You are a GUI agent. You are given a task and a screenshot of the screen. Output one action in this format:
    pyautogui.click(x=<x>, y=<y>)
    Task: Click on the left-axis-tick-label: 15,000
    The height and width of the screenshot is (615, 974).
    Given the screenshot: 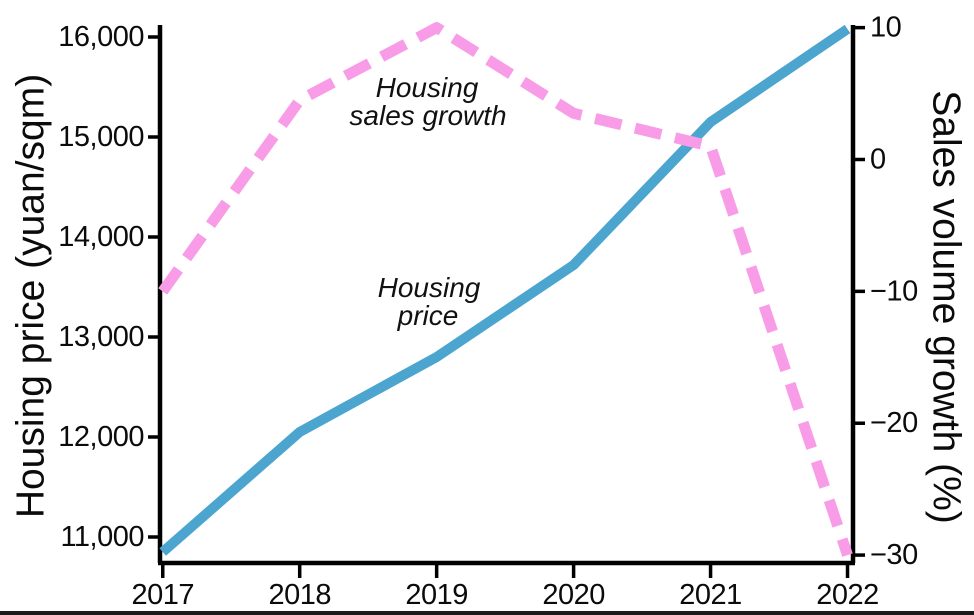 What is the action you would take?
    pyautogui.click(x=101, y=137)
    